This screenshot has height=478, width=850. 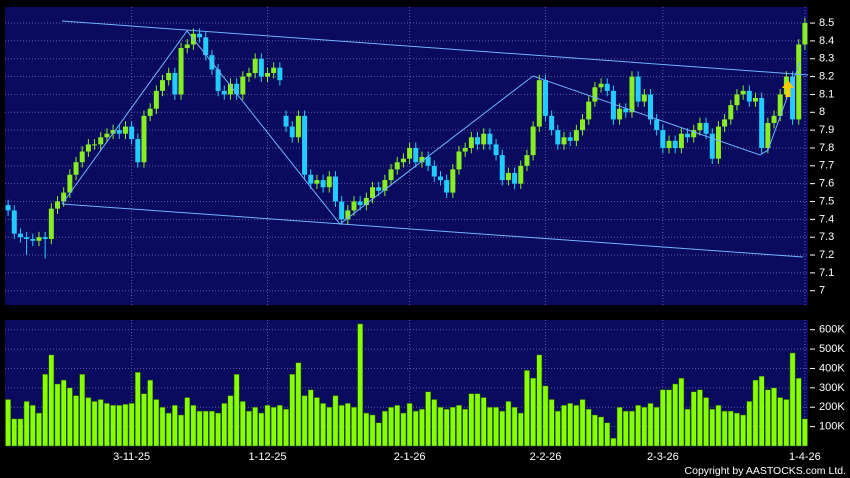 What do you see at coordinates (832, 388) in the screenshot?
I see `y-tick-label: 300K` at bounding box center [832, 388].